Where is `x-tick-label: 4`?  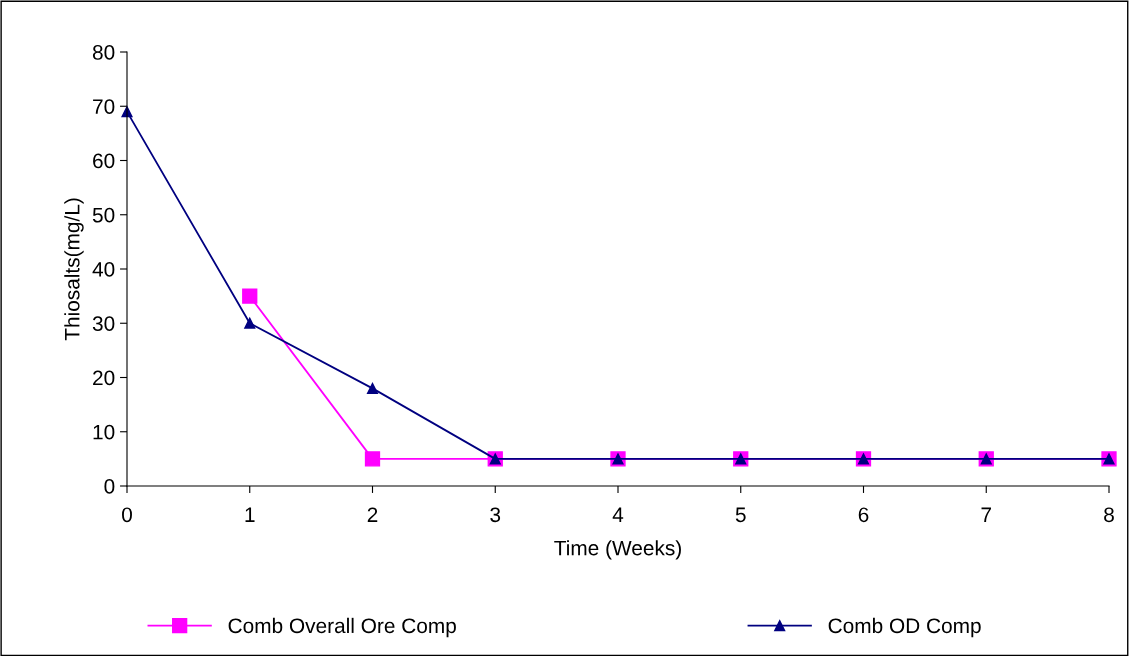 x-tick-label: 4 is located at coordinates (618, 514).